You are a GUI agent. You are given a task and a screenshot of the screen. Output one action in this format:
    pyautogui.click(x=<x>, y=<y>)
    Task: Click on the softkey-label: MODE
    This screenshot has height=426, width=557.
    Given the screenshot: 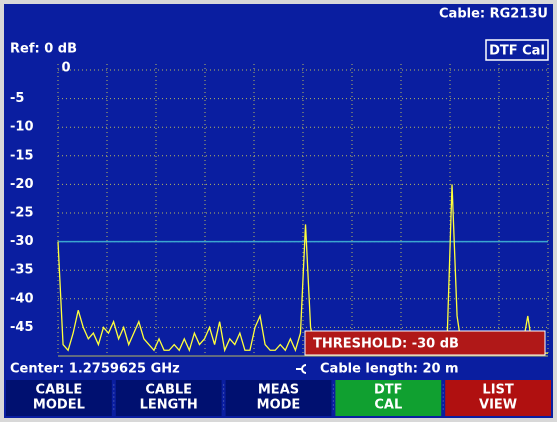 What is the action you would take?
    pyautogui.click(x=279, y=405)
    